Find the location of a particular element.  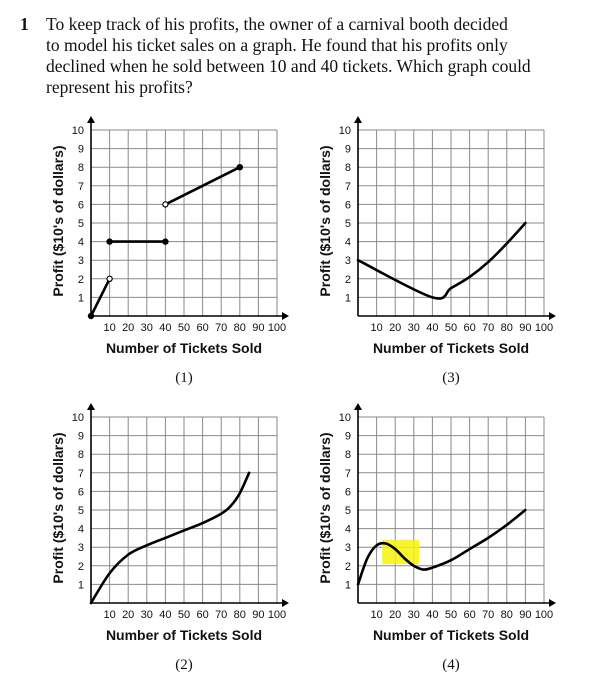

x-tick-label: 20 is located at coordinates (128, 328).